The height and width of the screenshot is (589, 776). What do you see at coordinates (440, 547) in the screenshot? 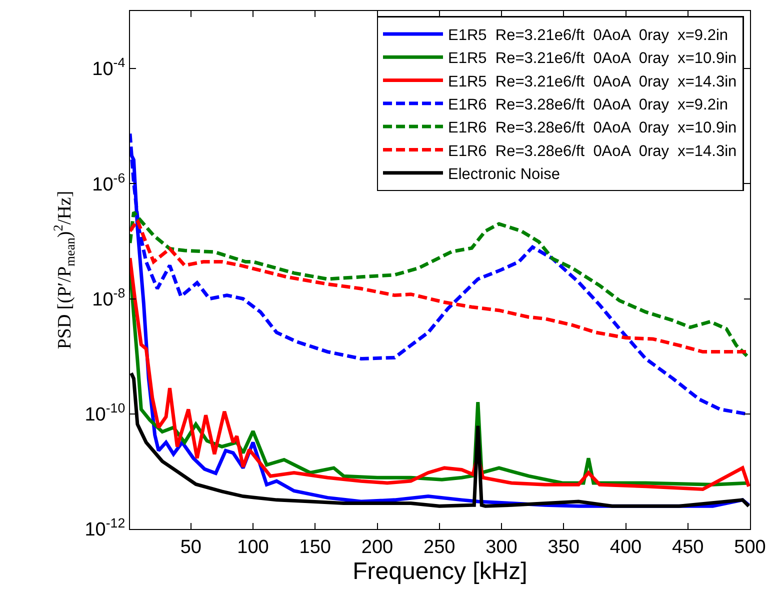
I see `x-tick-label: 250` at bounding box center [440, 547].